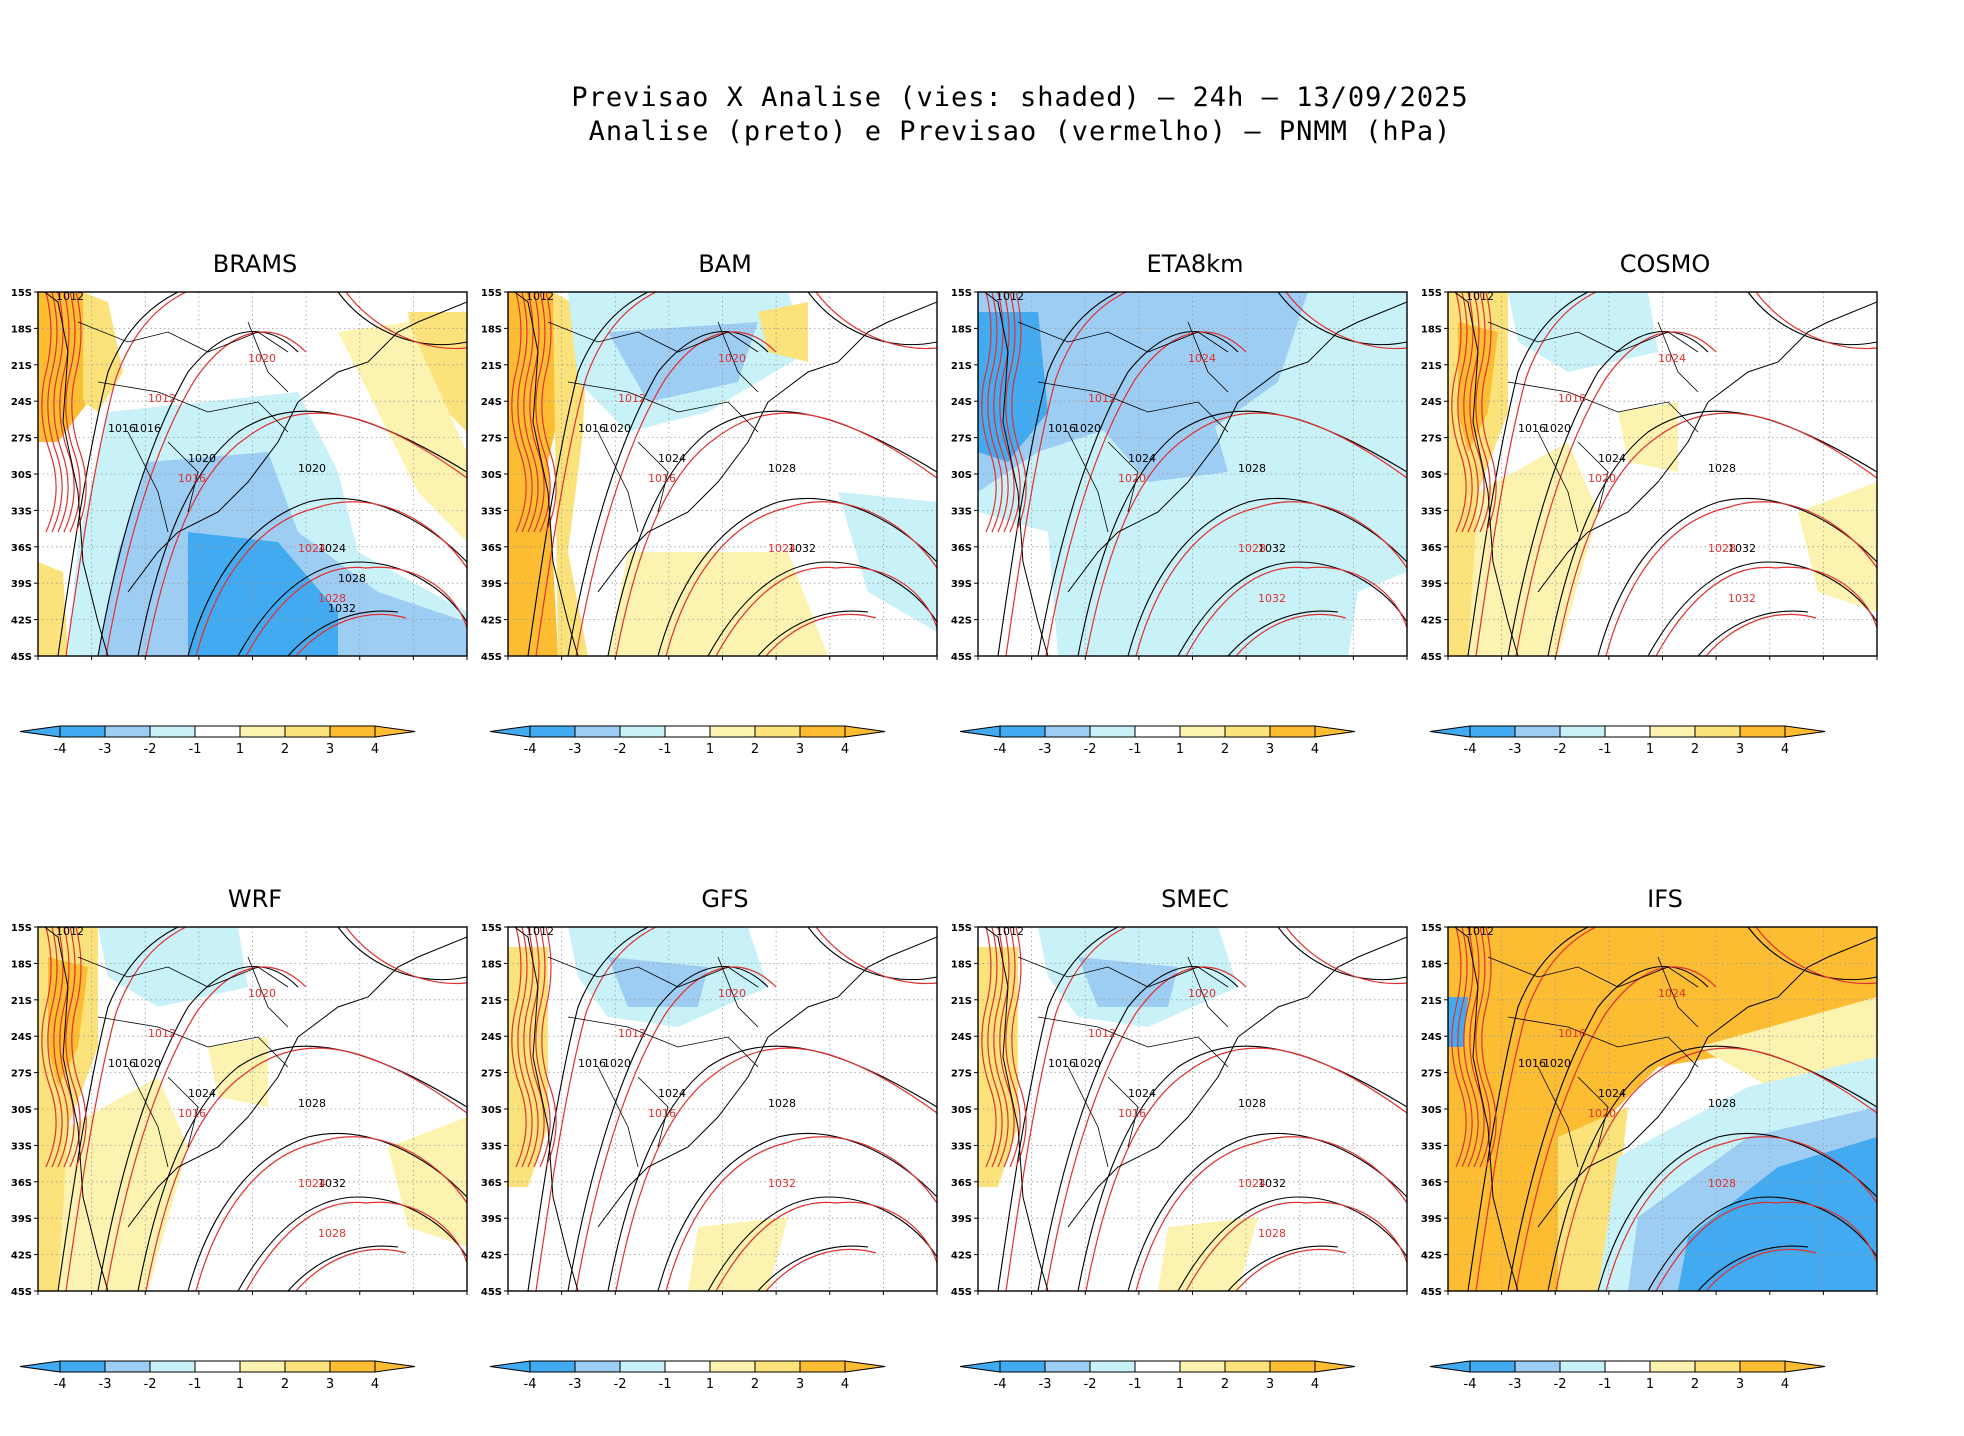 Image resolution: width=1964 pixels, height=1436 pixels. I want to click on lat-tick-label: 24S, so click(1431, 402).